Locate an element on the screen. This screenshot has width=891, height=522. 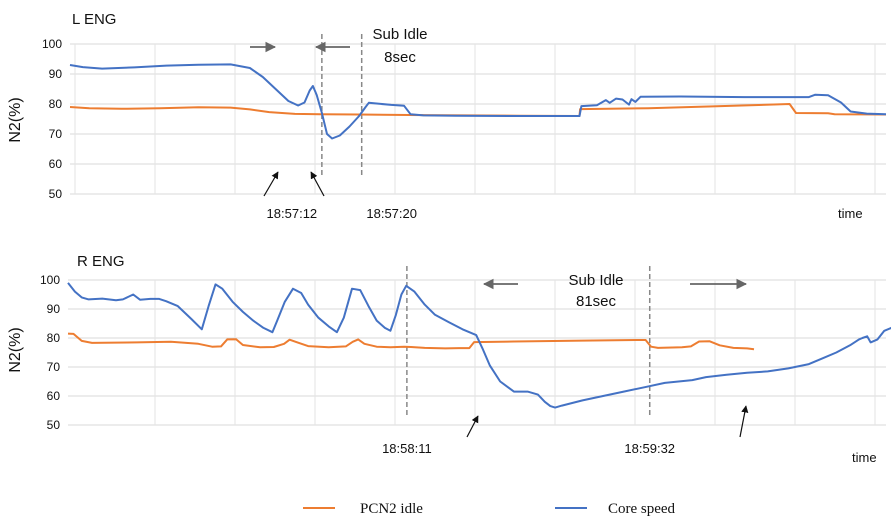
event-time-label: 18:59:32 is located at coordinates (649, 448).